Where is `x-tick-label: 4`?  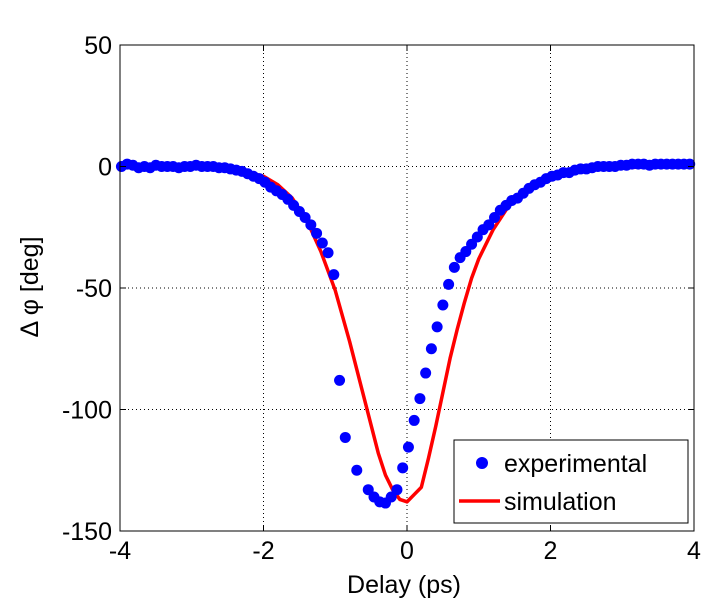 x-tick-label: 4 is located at coordinates (694, 551).